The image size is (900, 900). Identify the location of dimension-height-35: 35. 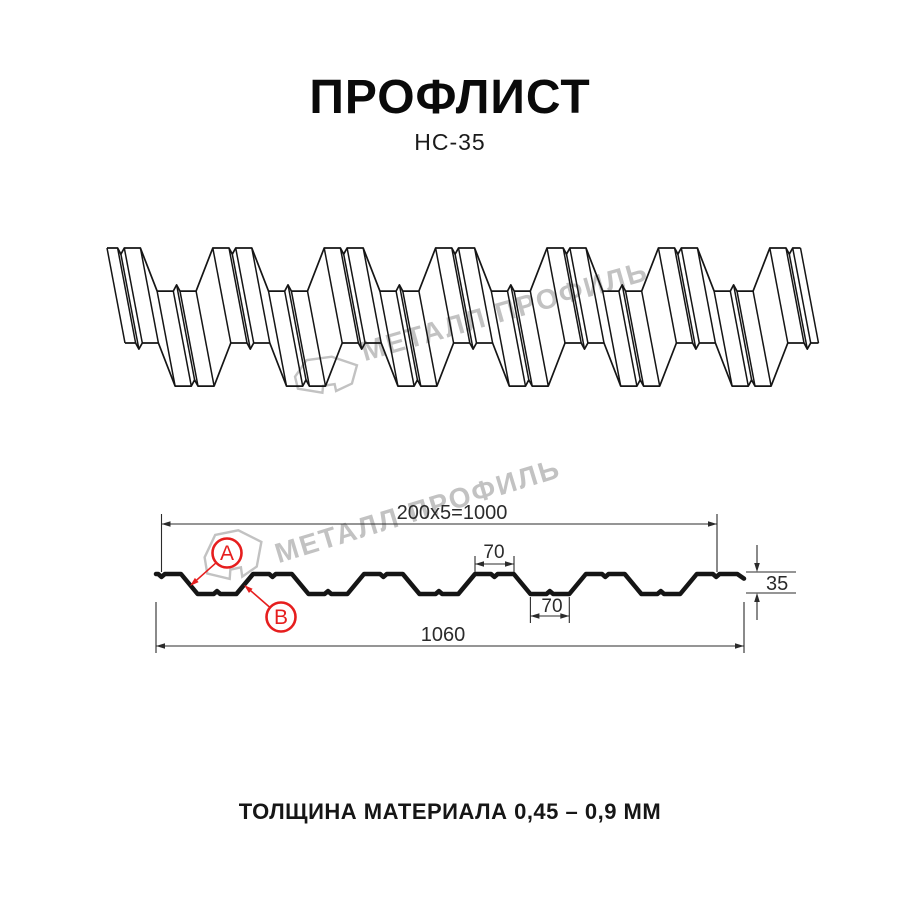
(771, 582).